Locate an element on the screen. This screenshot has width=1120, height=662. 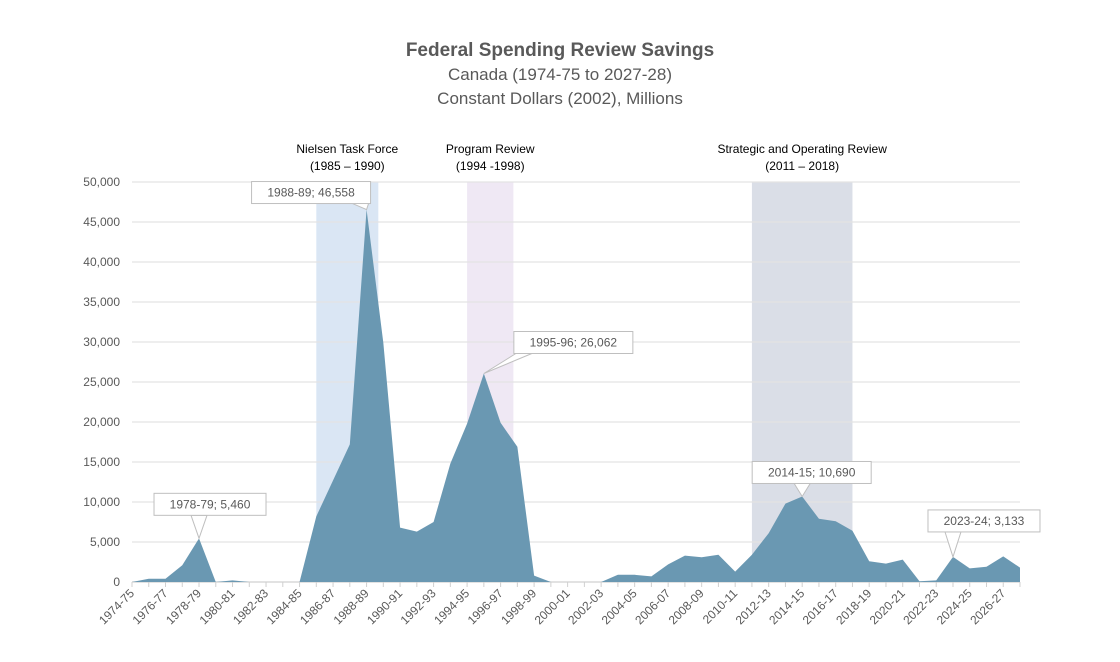
x-tick-label: 2008-09 is located at coordinates (686, 606).